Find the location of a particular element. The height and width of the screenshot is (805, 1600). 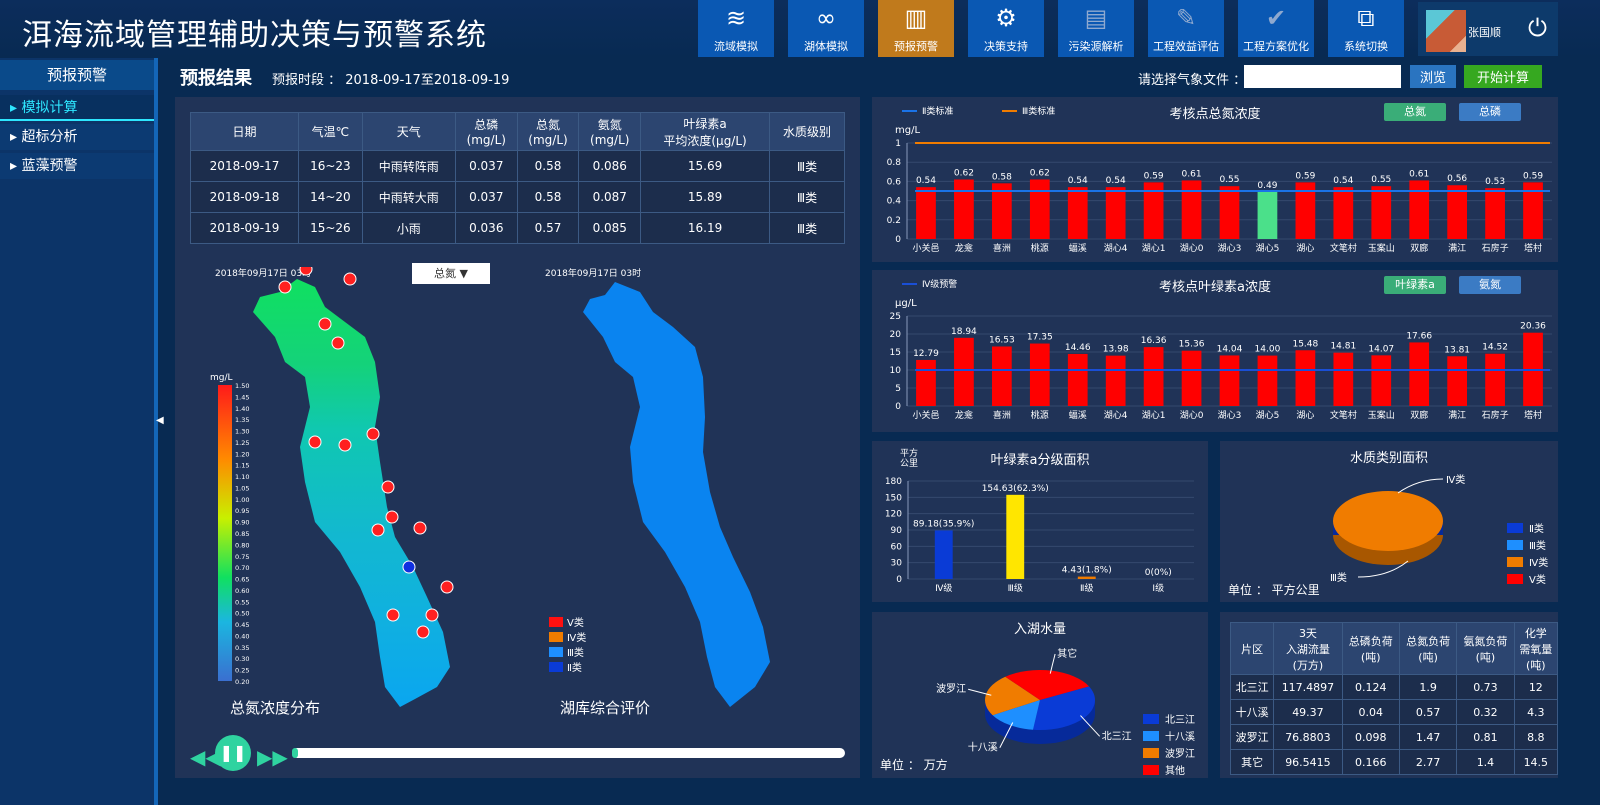

forward-button: ▶▶ is located at coordinates (272, 757).